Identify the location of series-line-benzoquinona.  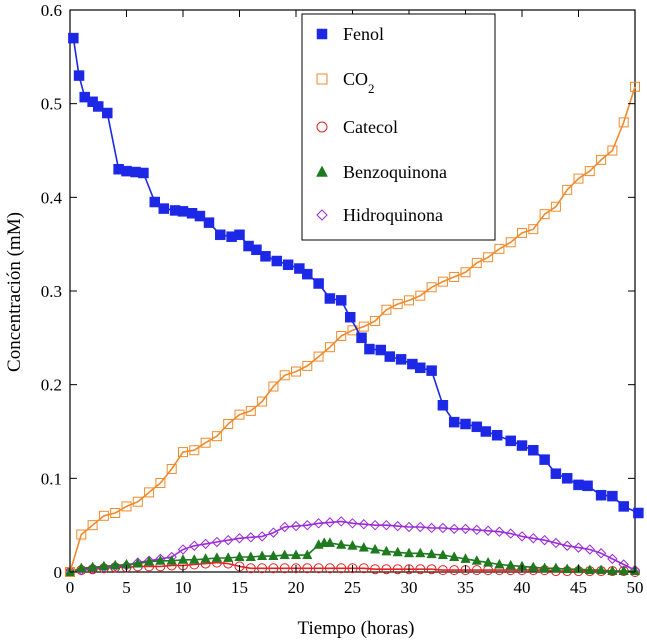
(352, 557).